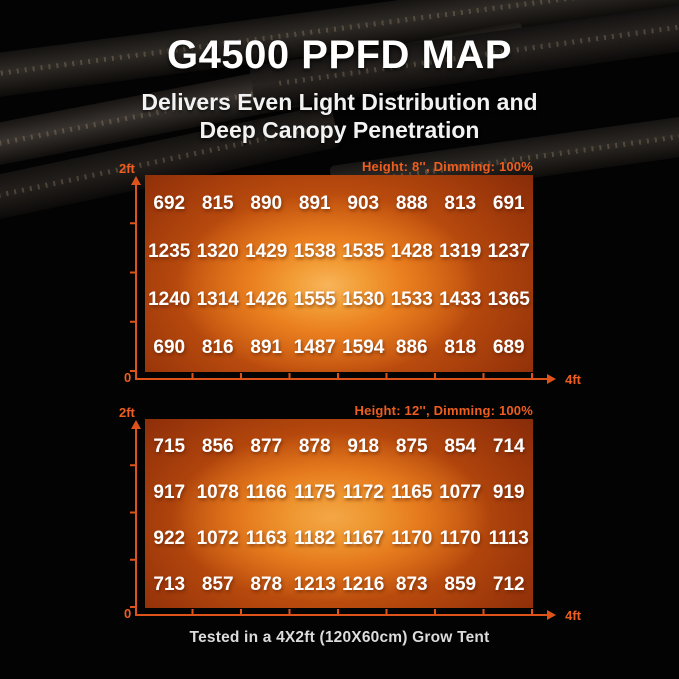  What do you see at coordinates (363, 203) in the screenshot?
I see `ppfd-value: 903` at bounding box center [363, 203].